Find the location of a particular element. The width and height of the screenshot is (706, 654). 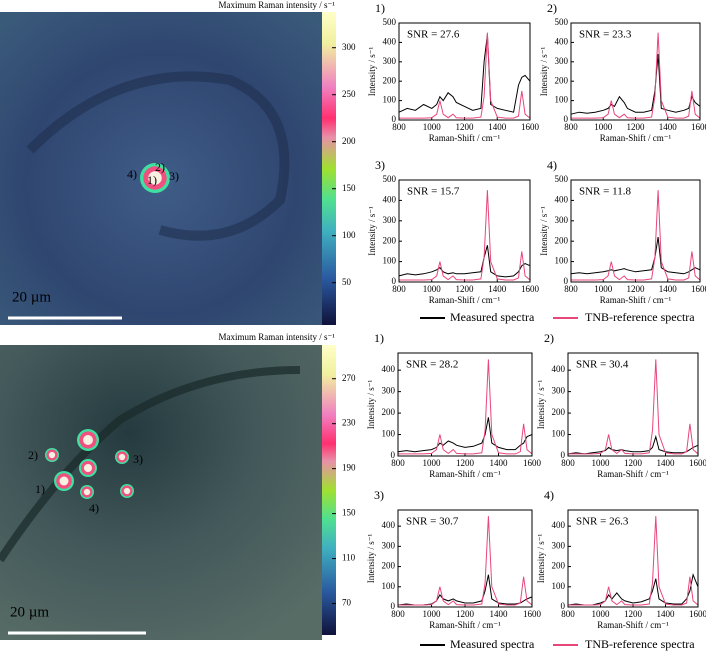

chart-label: 3) is located at coordinates (380, 165).